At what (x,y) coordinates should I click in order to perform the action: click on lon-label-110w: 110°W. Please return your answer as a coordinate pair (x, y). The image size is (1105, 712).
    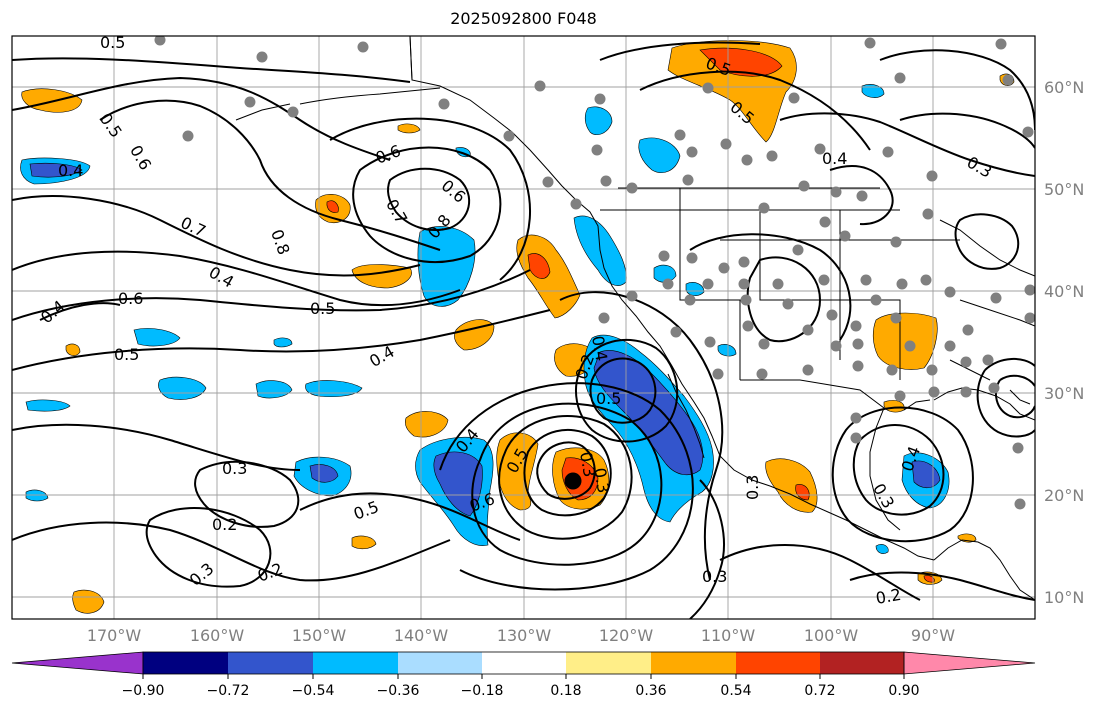
    Looking at the image, I should click on (728, 635).